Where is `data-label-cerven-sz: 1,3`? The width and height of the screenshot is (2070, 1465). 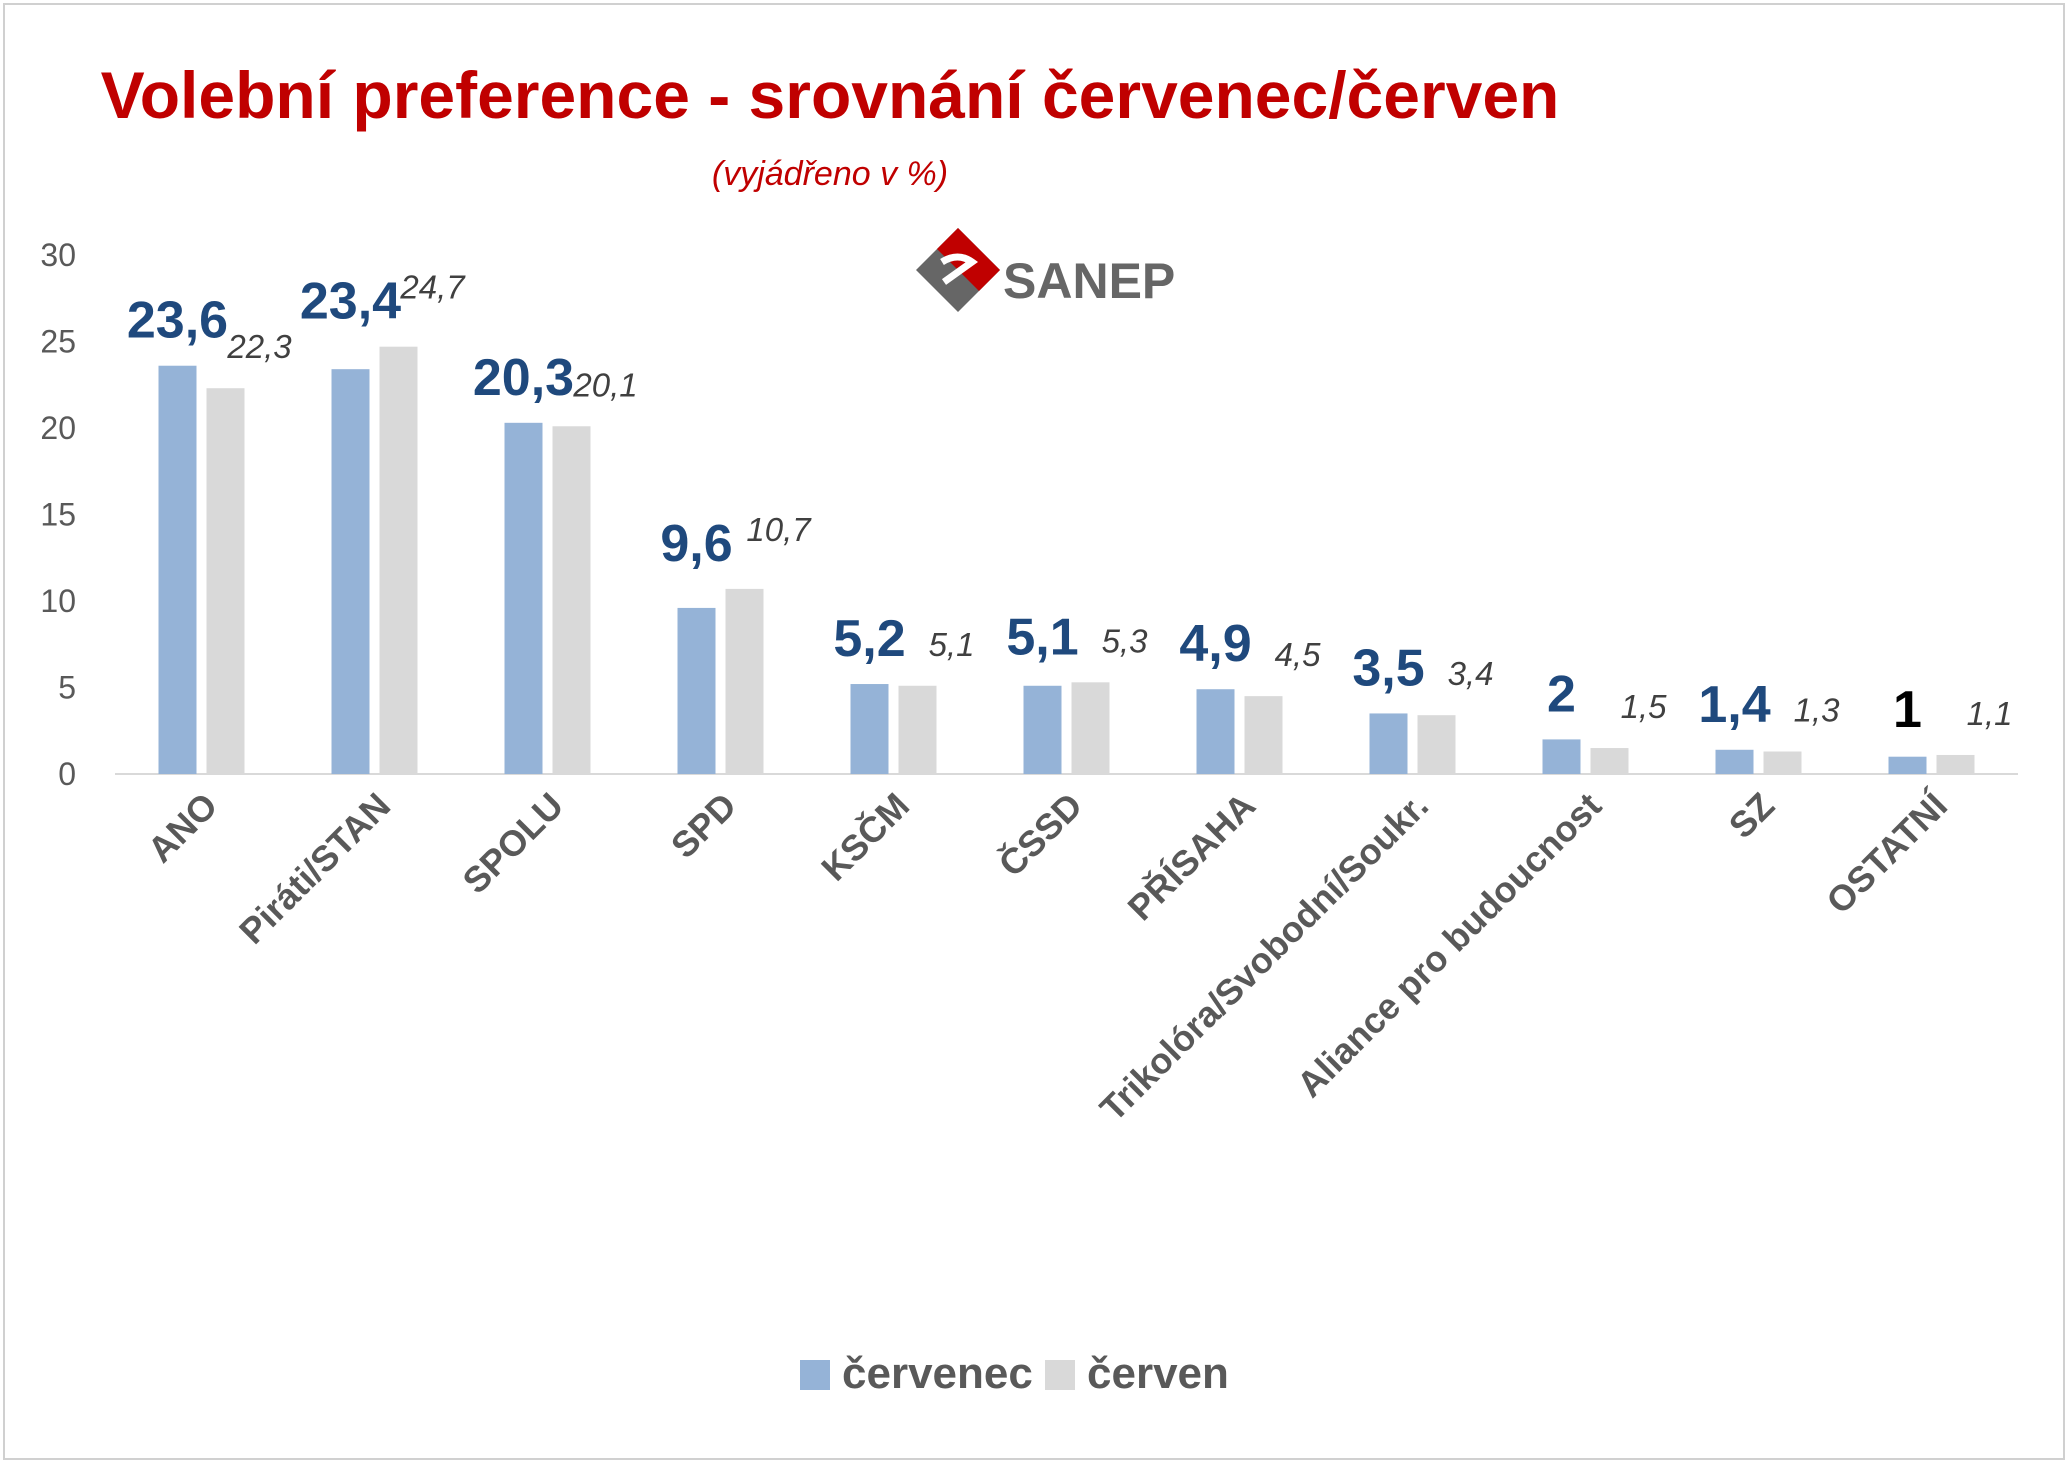
data-label-cerven-sz: 1,3 is located at coordinates (1817, 710).